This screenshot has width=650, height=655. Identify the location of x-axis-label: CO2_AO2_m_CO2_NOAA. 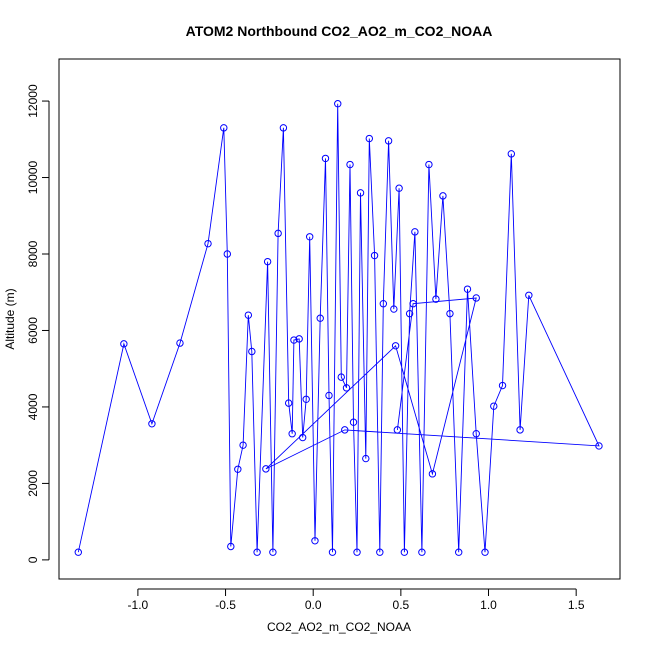
(339, 627).